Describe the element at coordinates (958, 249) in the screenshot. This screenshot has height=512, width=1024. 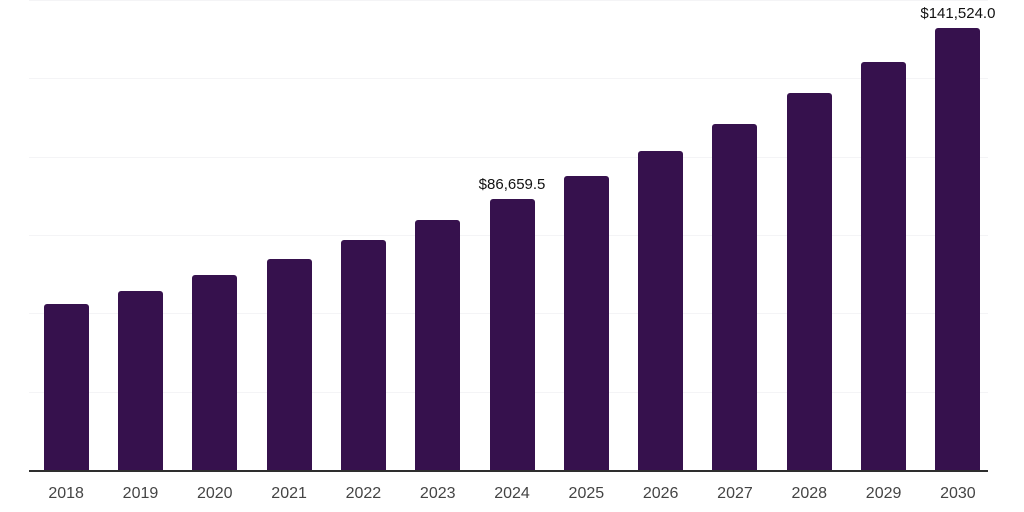
I see `bar-2030` at that location.